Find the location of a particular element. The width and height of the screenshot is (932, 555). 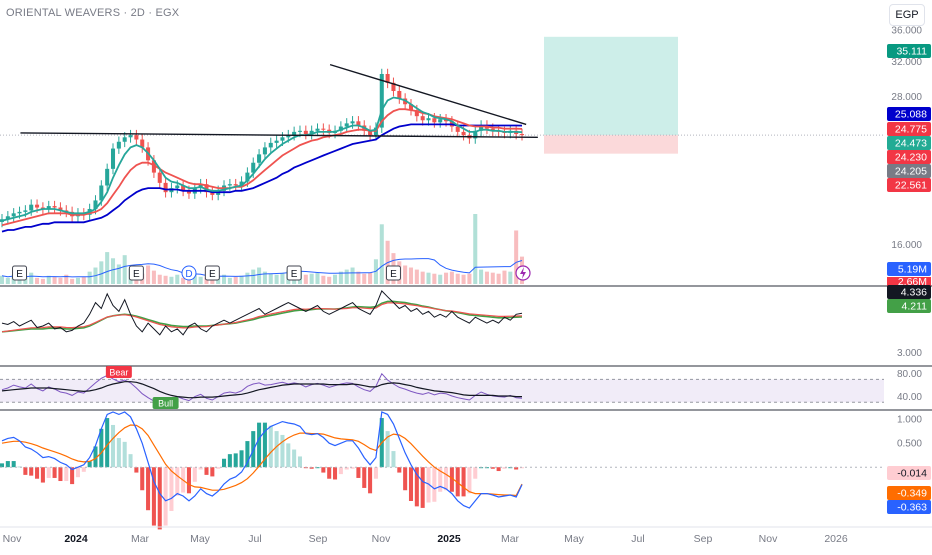

lightning-icon-bolt is located at coordinates (523, 273).